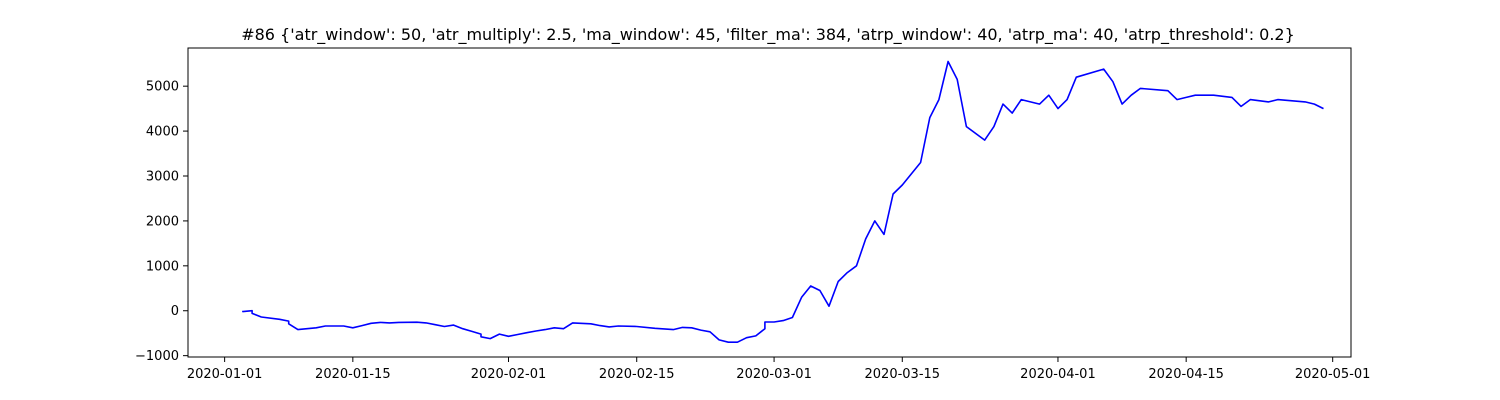 Image resolution: width=1500 pixels, height=400 pixels. What do you see at coordinates (1058, 374) in the screenshot?
I see `x-tick-label: 2020-04-01` at bounding box center [1058, 374].